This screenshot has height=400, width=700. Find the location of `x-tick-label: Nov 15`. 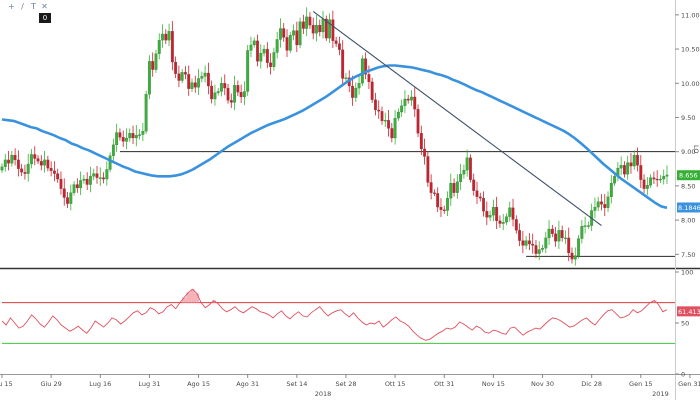

x-tick-label: Nov 15 is located at coordinates (493, 384).